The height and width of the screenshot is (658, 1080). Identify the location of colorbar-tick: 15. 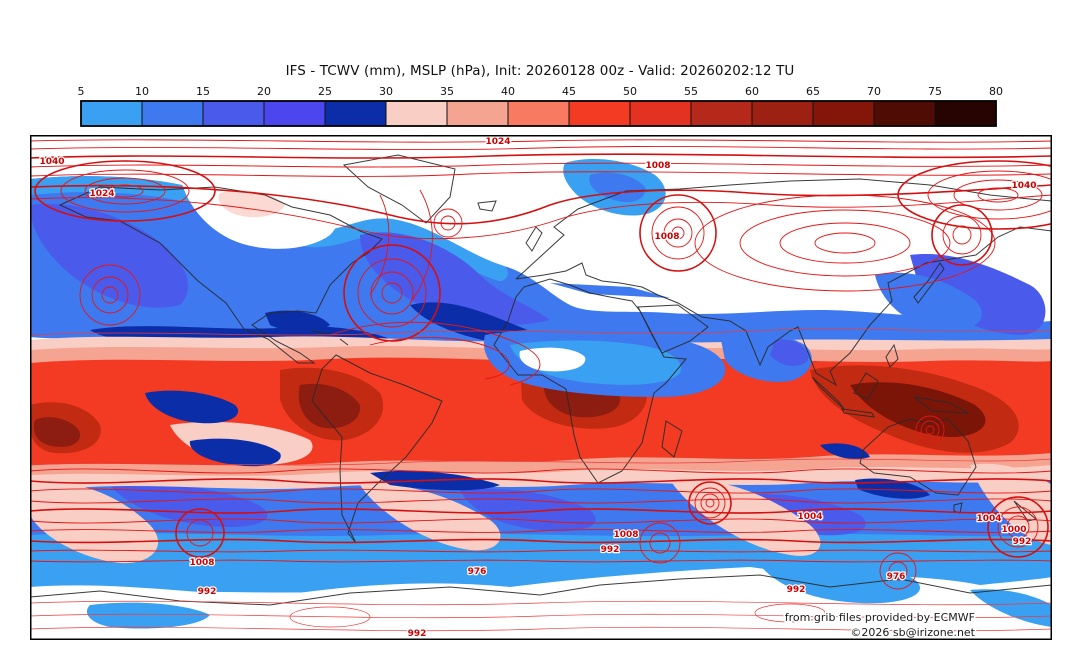
(203, 91).